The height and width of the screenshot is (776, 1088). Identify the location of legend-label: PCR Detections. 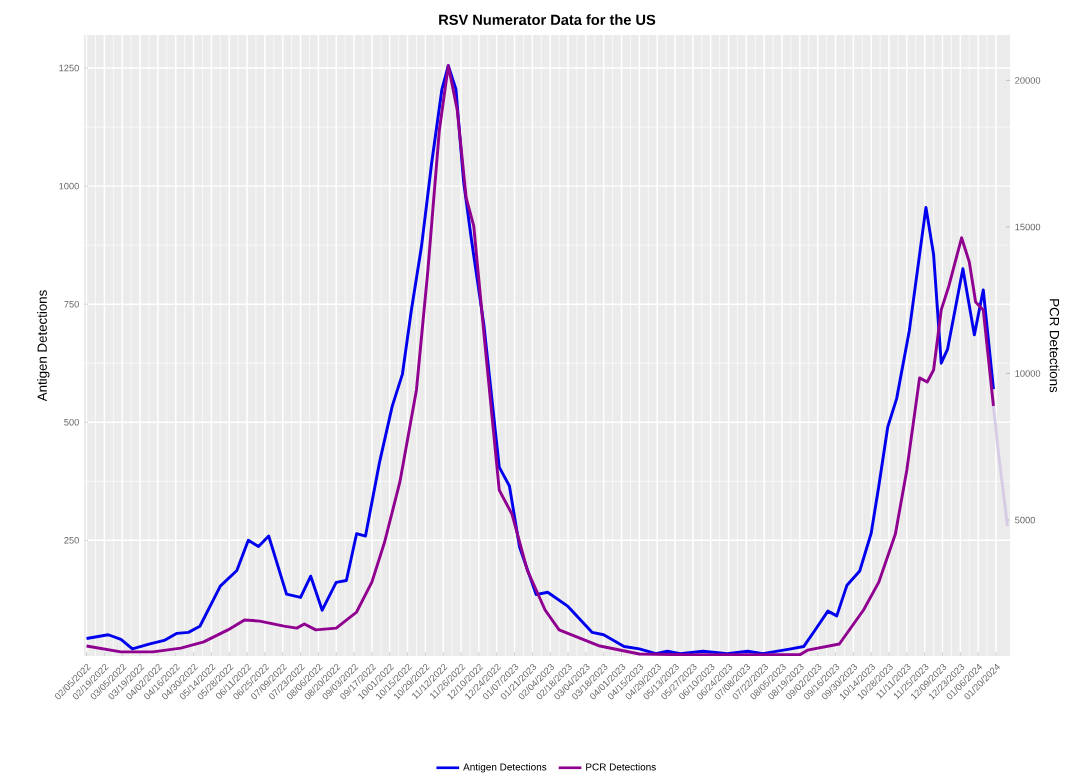
(621, 767).